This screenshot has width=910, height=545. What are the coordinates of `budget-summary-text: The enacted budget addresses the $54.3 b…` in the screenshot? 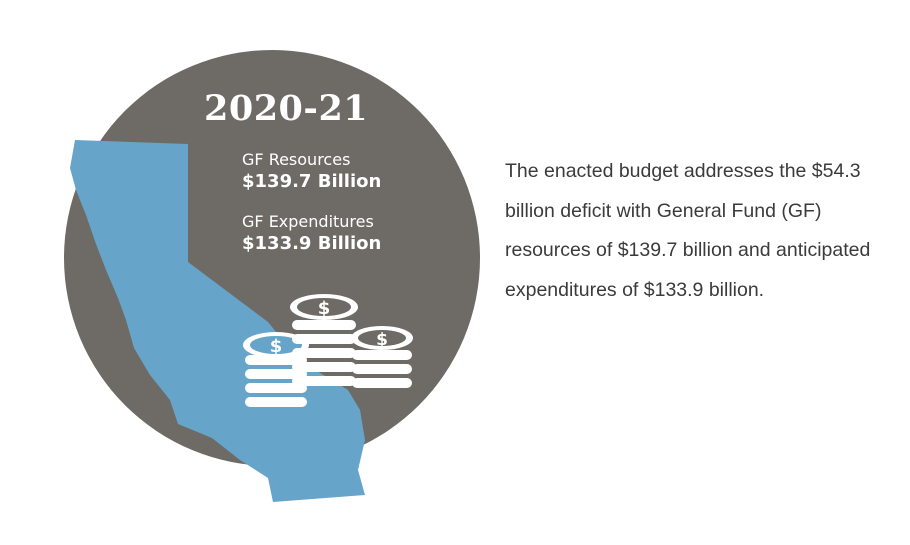 It's located at (688, 230).